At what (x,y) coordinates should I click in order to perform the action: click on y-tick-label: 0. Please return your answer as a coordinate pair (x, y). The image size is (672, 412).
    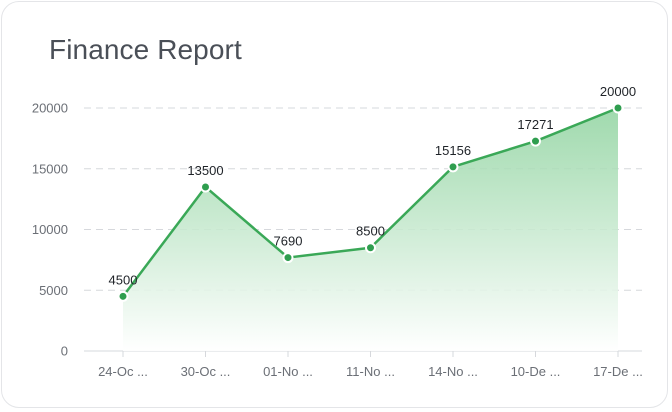
    Looking at the image, I should click on (64, 351).